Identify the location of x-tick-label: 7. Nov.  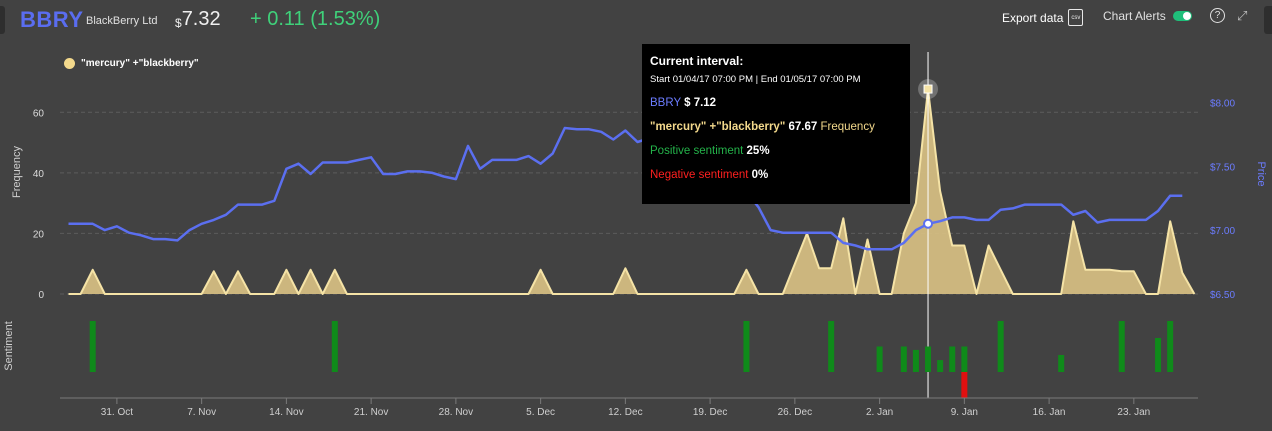
(201, 412).